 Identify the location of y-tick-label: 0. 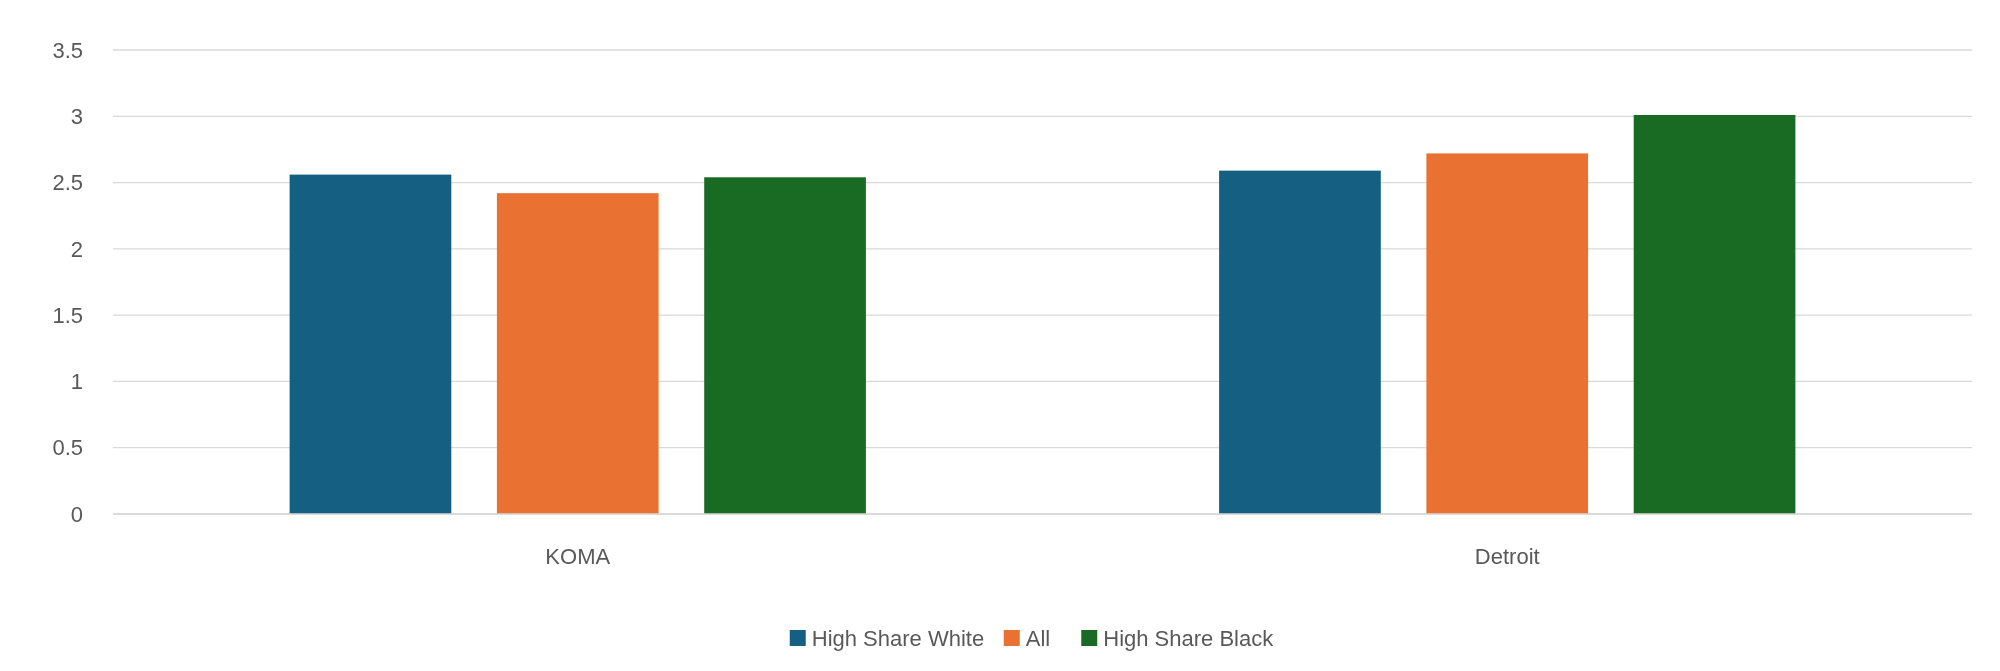
(76, 514).